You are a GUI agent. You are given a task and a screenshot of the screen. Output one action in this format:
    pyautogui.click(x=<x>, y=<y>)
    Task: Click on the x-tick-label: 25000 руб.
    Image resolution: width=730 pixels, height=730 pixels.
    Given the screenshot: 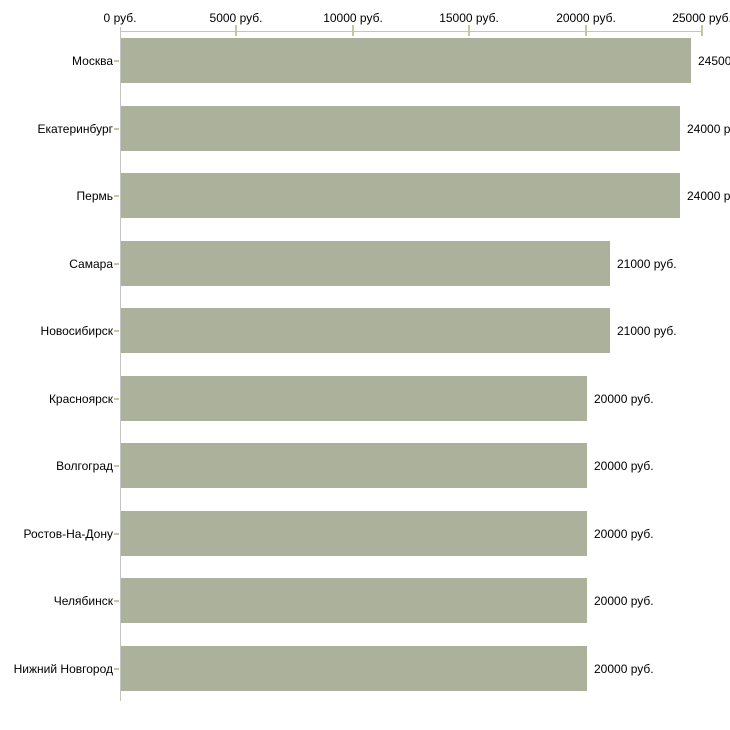 What is the action you would take?
    pyautogui.click(x=701, y=18)
    